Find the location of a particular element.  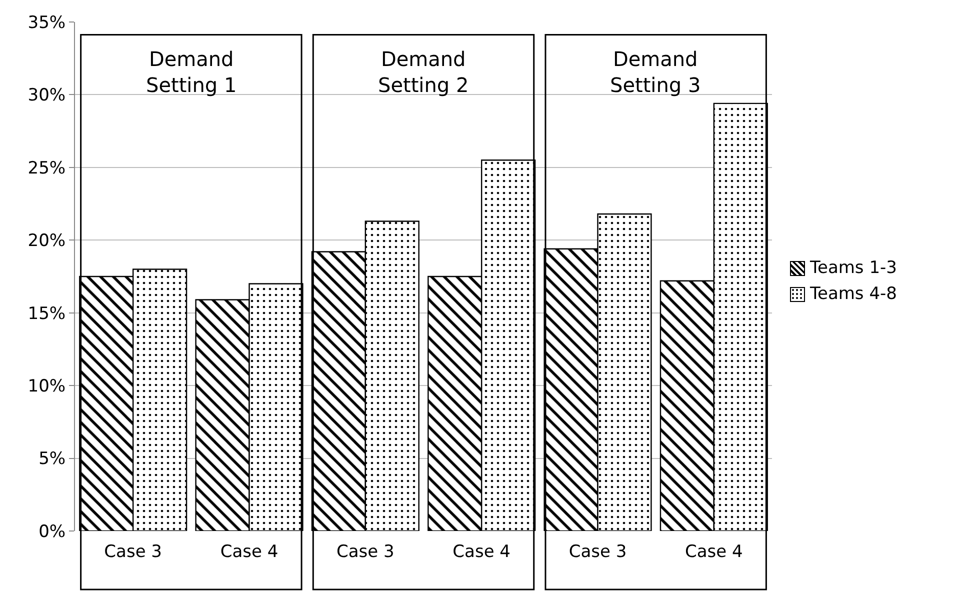

y-tick-label: 5% is located at coordinates (52, 459).